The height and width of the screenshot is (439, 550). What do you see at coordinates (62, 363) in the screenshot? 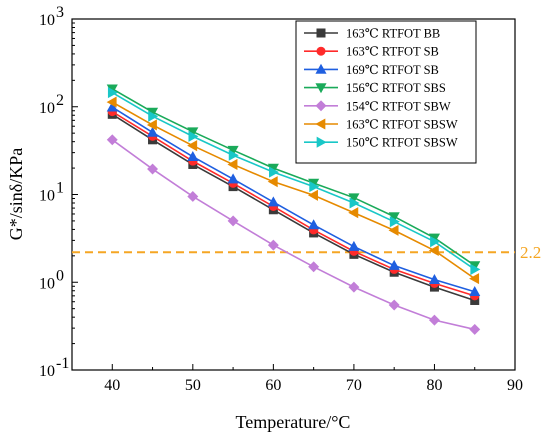
I see `y-tick-exponent: -1` at bounding box center [62, 363].